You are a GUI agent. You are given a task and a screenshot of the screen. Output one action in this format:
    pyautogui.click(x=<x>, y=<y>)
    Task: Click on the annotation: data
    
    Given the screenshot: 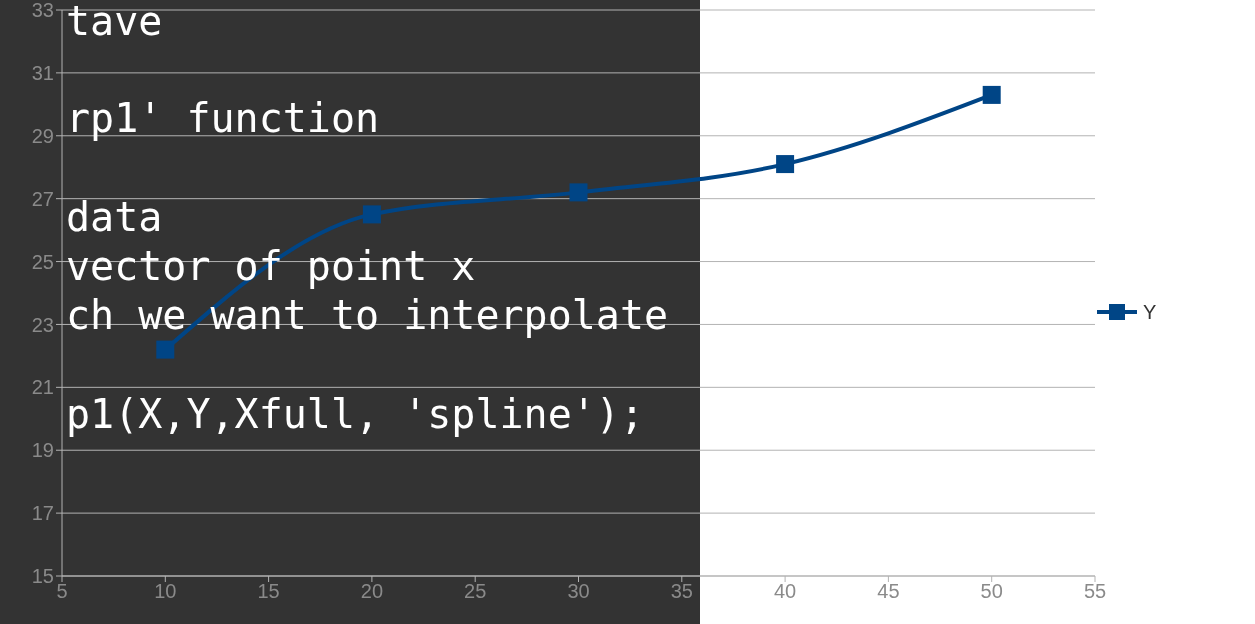 What is the action you would take?
    pyautogui.click(x=114, y=217)
    